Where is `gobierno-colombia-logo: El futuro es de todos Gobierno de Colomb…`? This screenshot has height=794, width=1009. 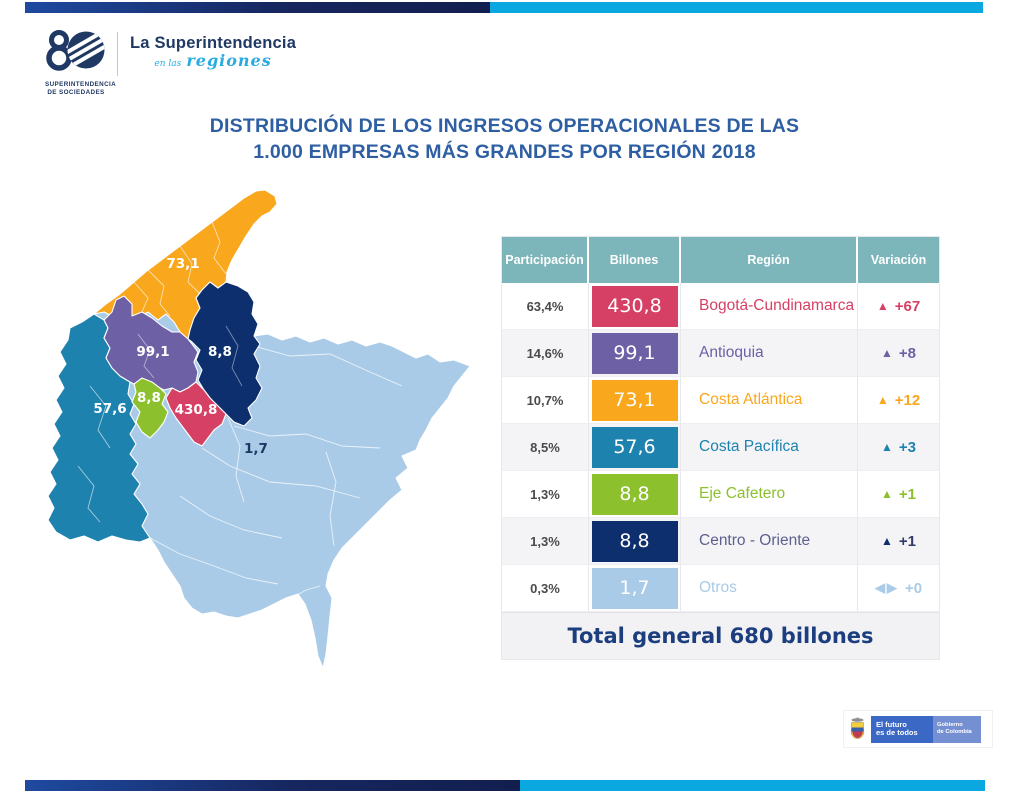
gobierno-colombia-logo: El futuro es de todos Gobierno de Colomb… is located at coordinates (918, 729).